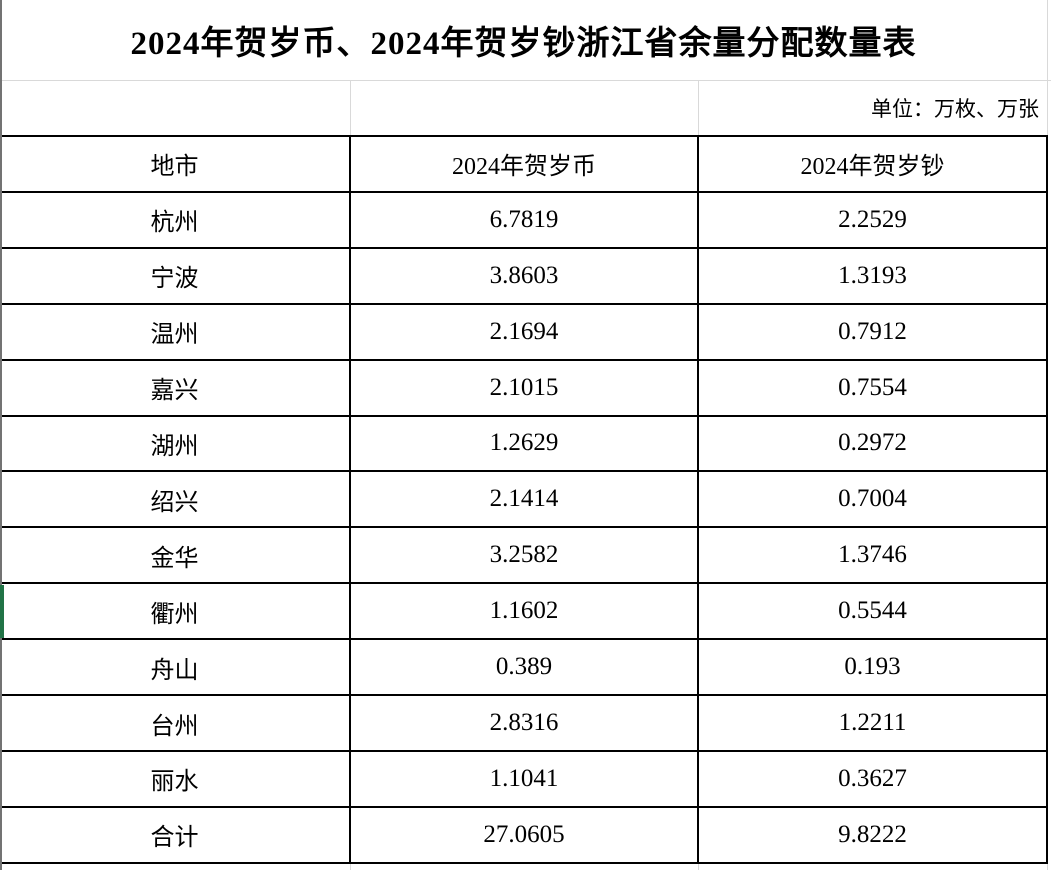 This screenshot has height=870, width=1051. I want to click on header-note-2024: 2024年贺岁钞, so click(872, 164).